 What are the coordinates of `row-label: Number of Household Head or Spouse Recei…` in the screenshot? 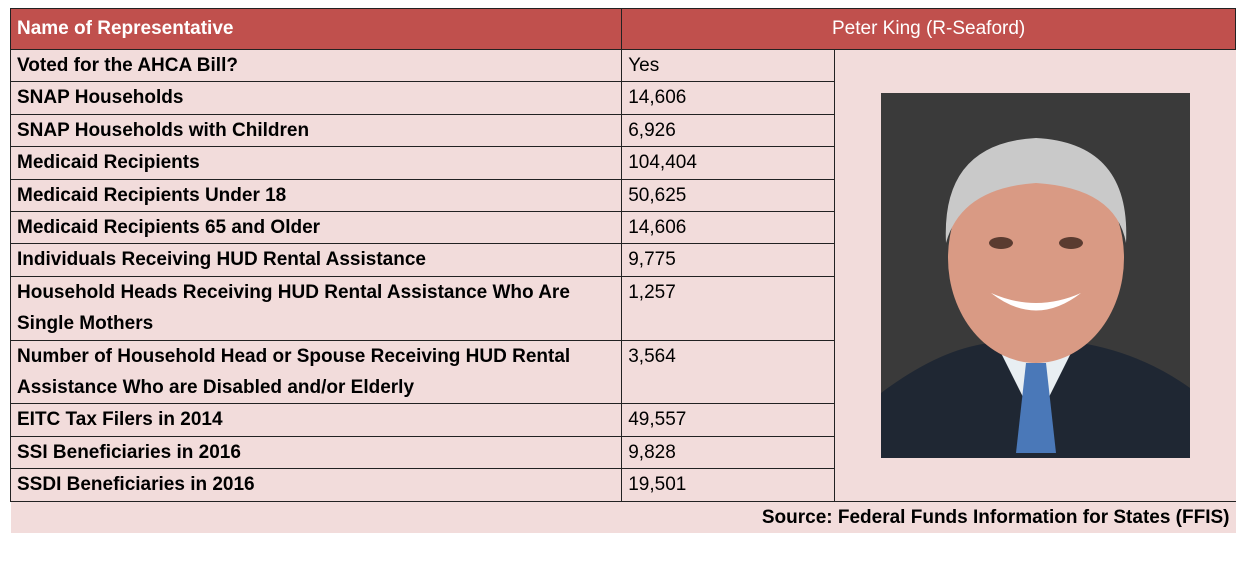 It's located at (316, 372).